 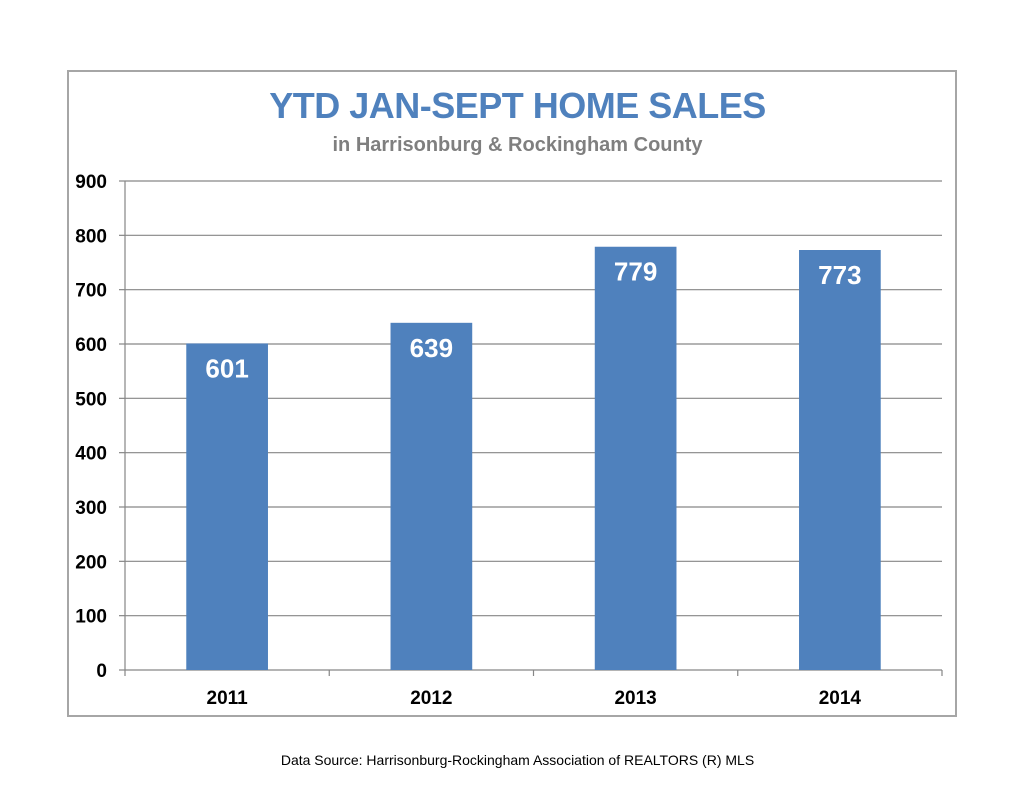 What do you see at coordinates (101, 671) in the screenshot?
I see `y-tick-label: 0` at bounding box center [101, 671].